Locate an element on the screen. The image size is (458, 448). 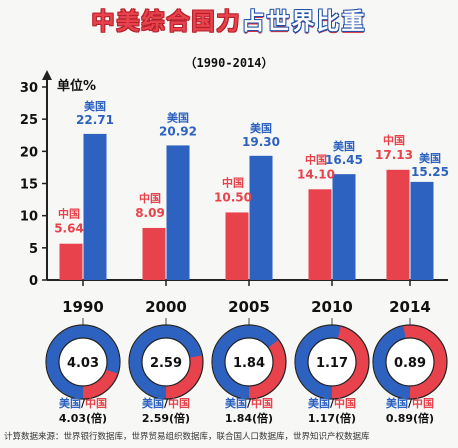
chart-title: 中美综合国力占世界比重 is located at coordinates (229, 21).